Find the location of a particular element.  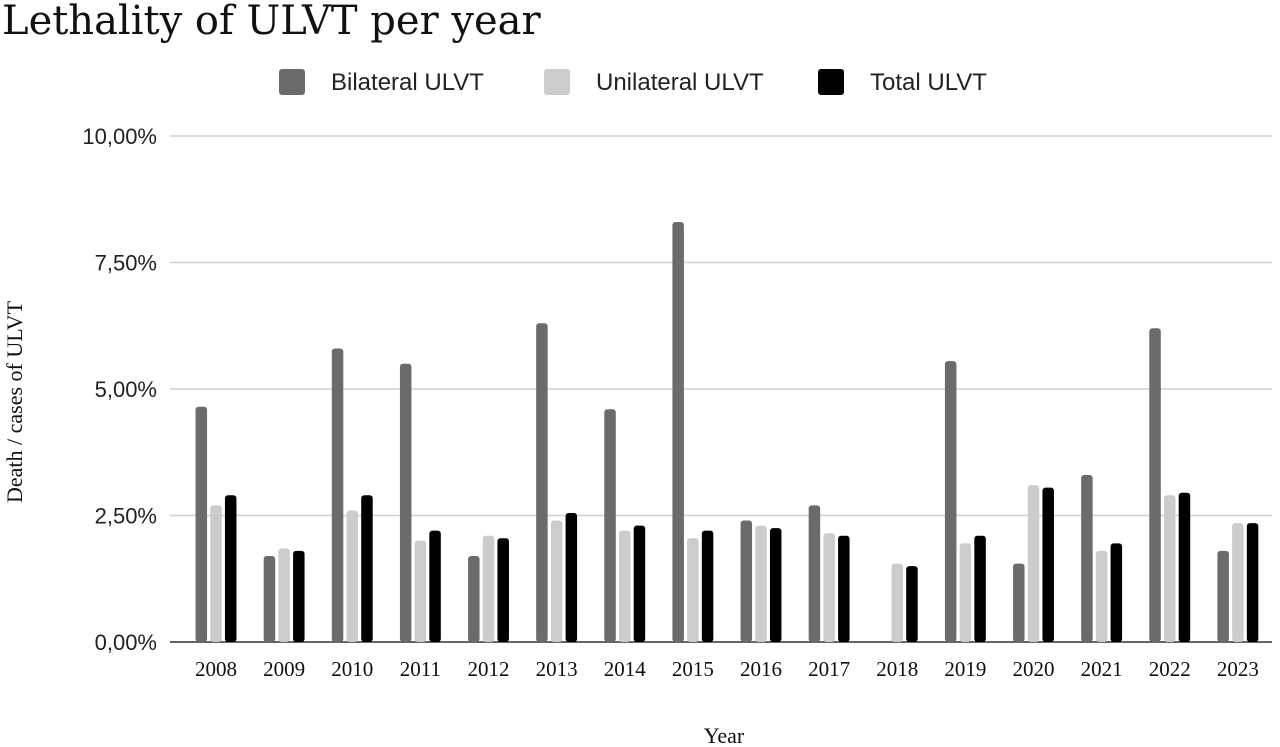

x-tick-label: 2011 is located at coordinates (420, 669).